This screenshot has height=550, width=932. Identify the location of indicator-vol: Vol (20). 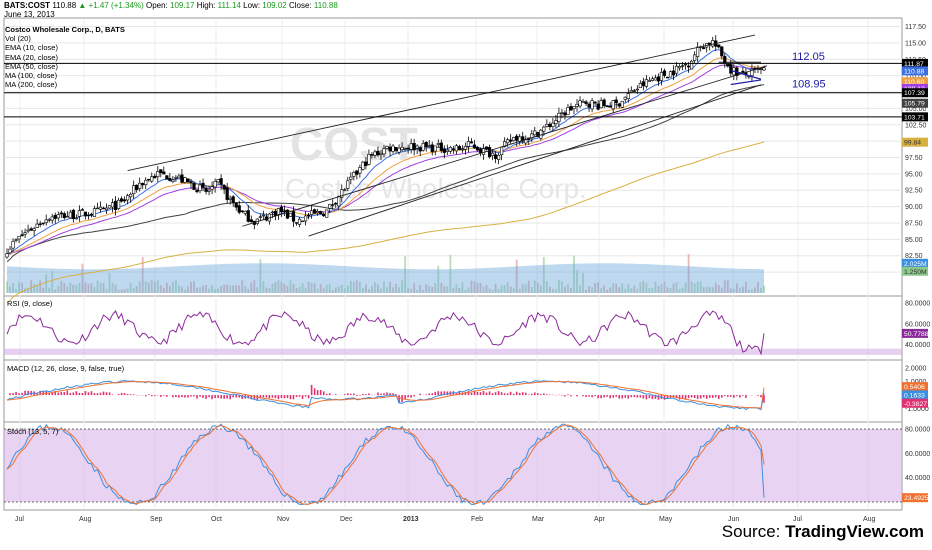
(18, 39).